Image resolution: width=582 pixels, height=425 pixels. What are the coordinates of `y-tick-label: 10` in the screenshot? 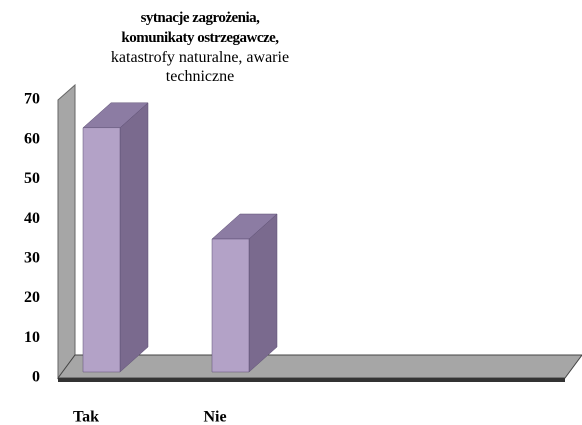 It's located at (32, 337).